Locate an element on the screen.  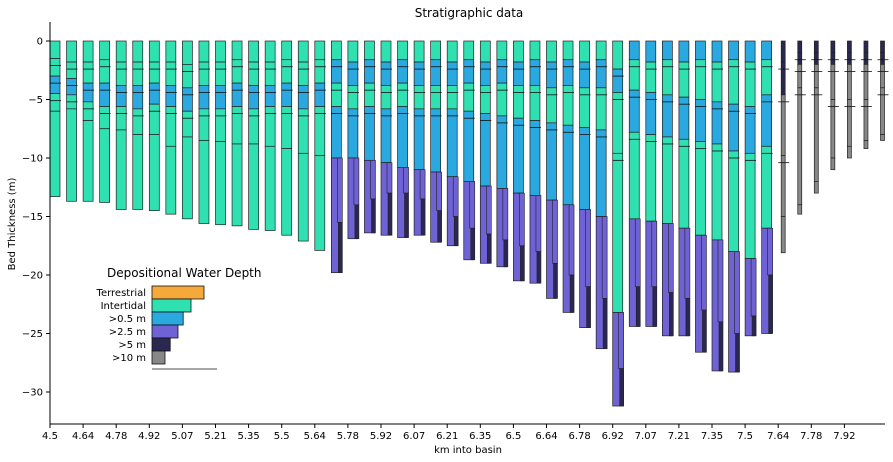
legend-label: >0.5 m is located at coordinates (127, 319).